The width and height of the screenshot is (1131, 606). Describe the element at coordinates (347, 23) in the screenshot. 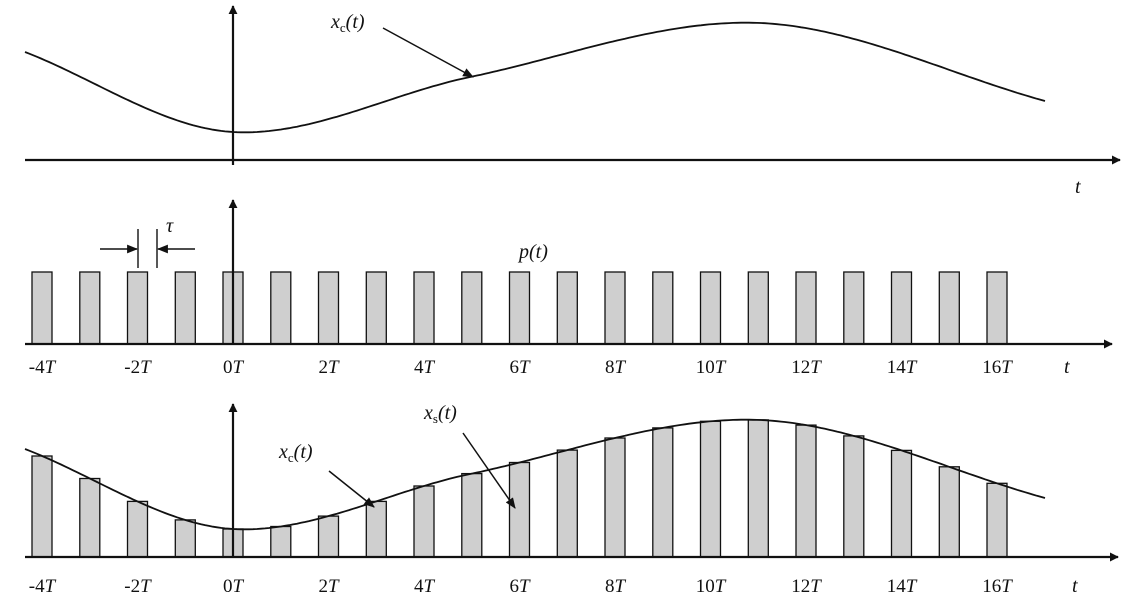

I see `top-signal-label: xc(t)` at that location.